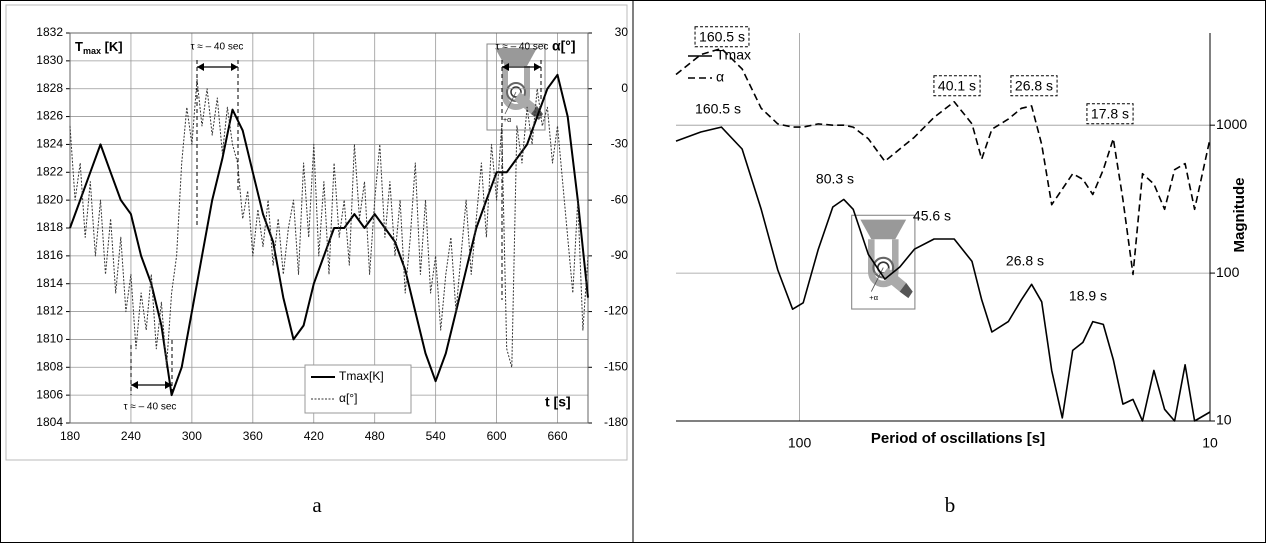  What do you see at coordinates (49, 283) in the screenshot?
I see `y-tick-label: 1814` at bounding box center [49, 283].